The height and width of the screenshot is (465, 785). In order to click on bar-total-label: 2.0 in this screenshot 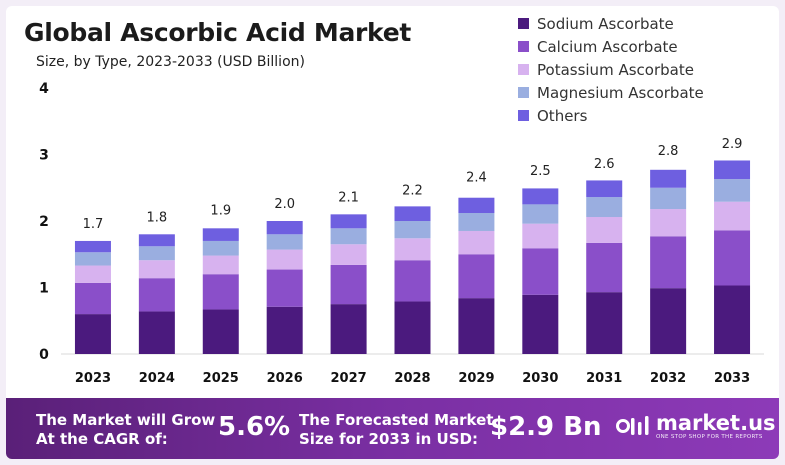, I will do `click(284, 204)`.